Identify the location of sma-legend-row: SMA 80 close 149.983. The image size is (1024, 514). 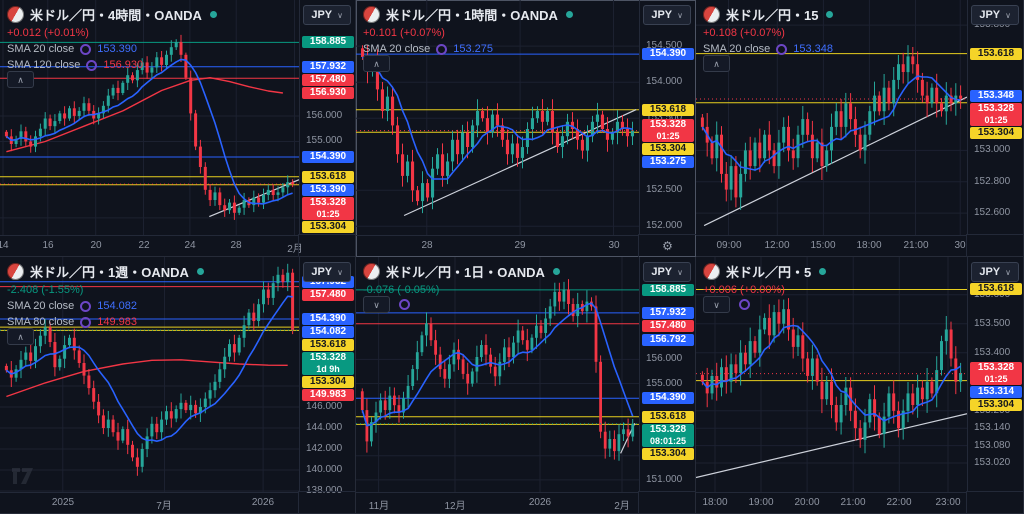
(105, 322).